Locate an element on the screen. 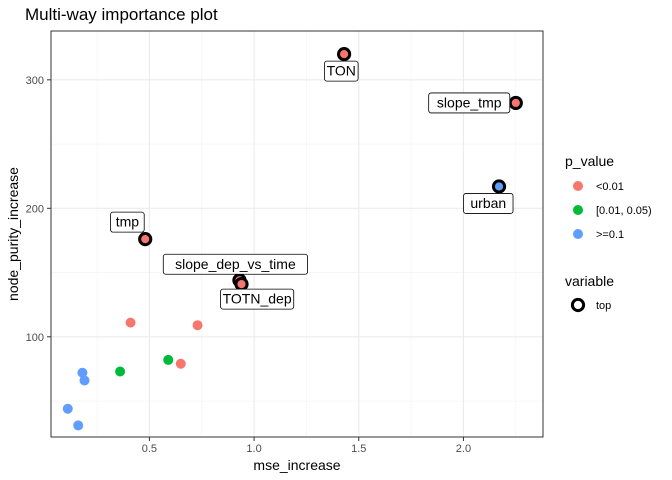  y-axis-title: node_purity_increase is located at coordinates (13, 234).